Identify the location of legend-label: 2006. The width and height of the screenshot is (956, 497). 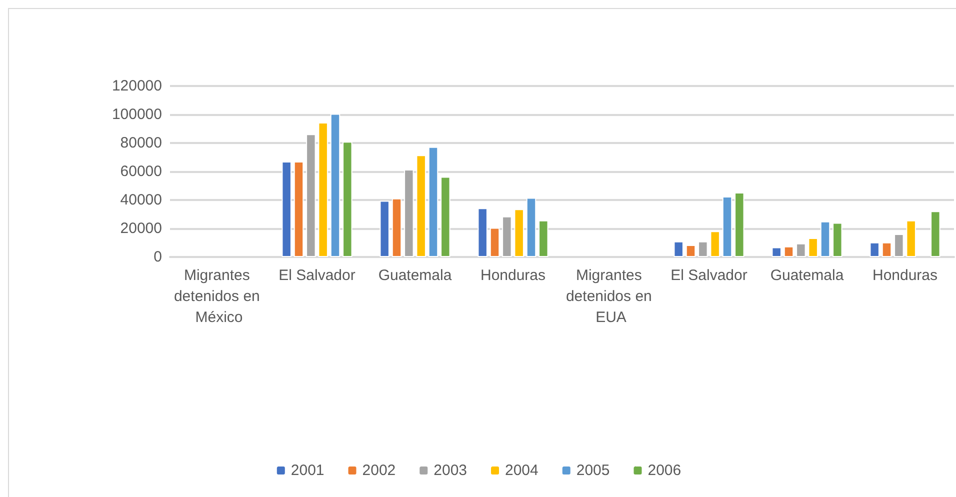
(665, 470).